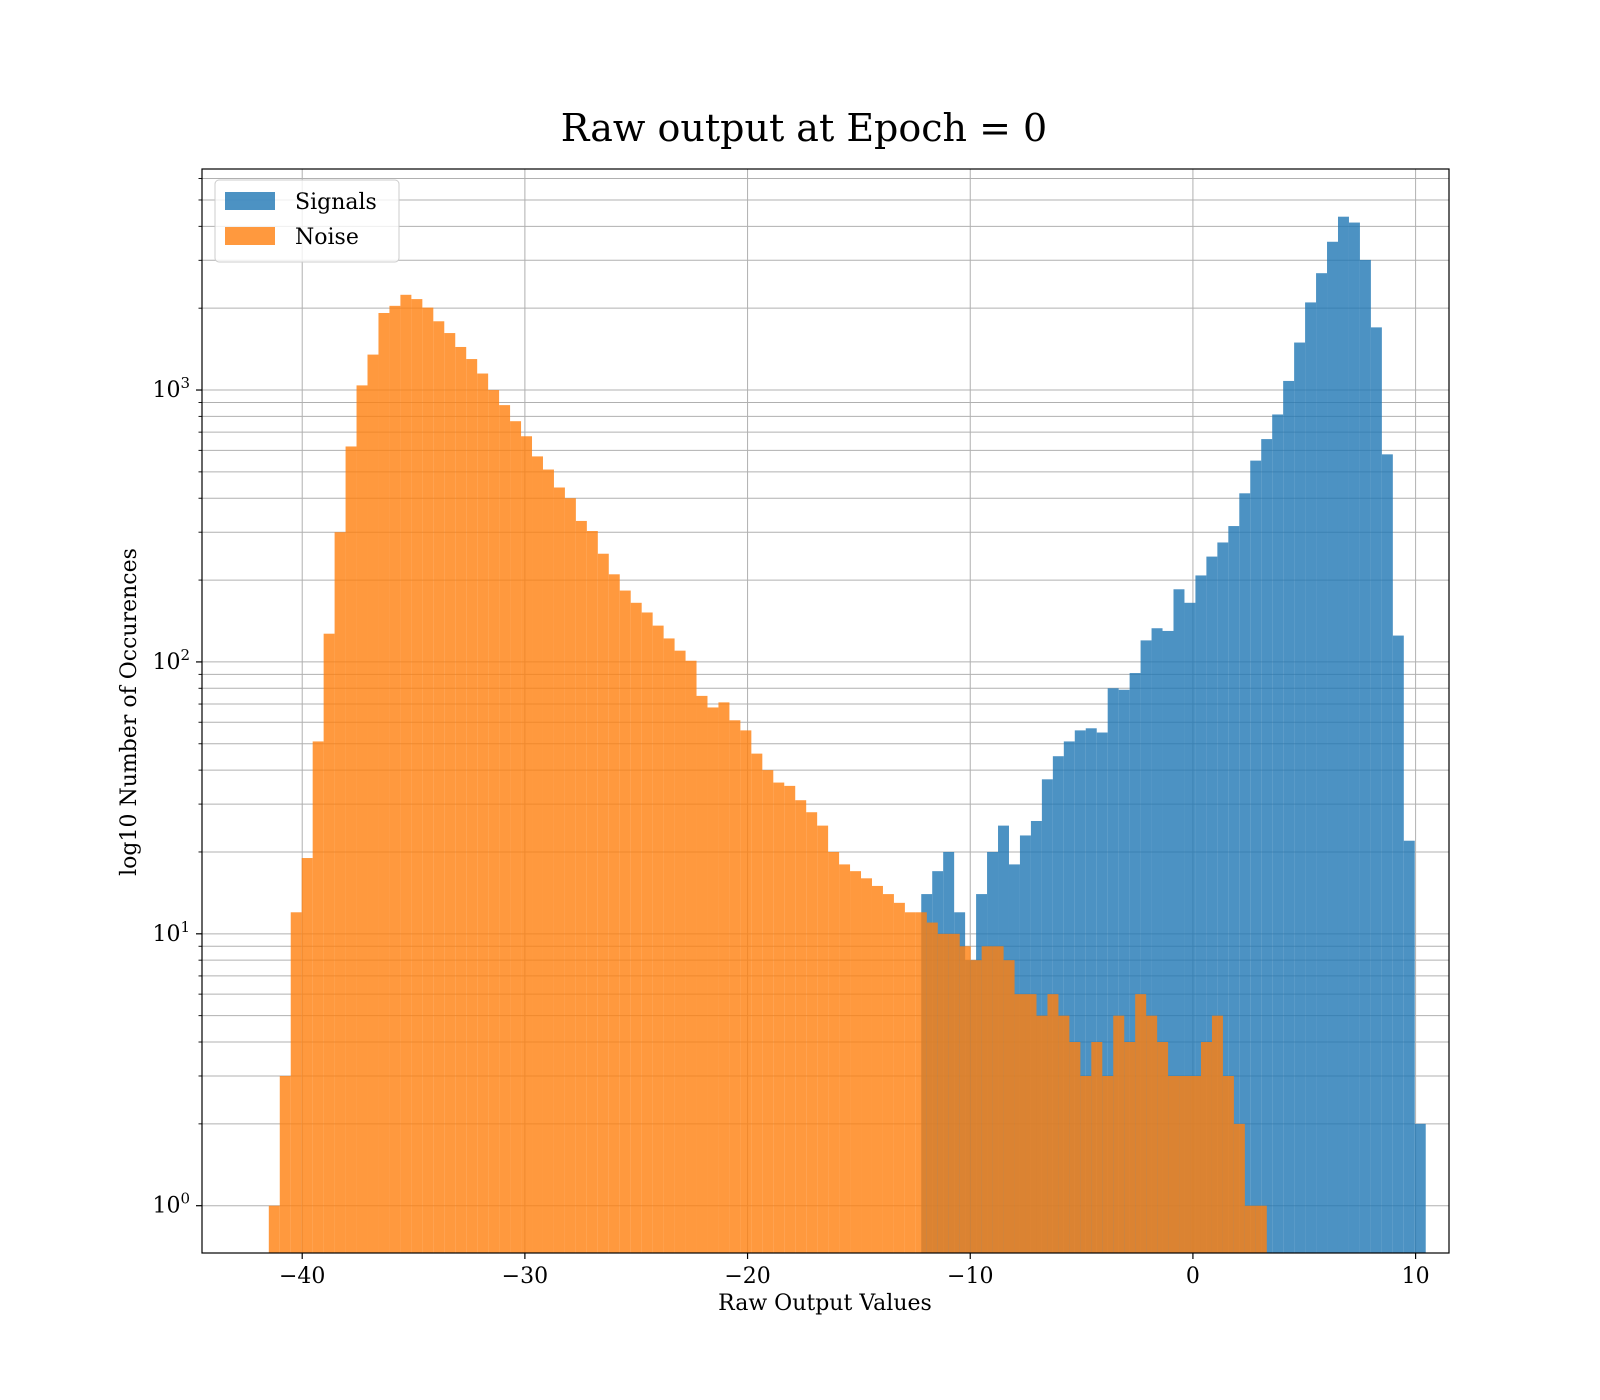 This screenshot has height=1400, width=1600. What do you see at coordinates (307, 221) in the screenshot?
I see `legend: Signals Noise` at bounding box center [307, 221].